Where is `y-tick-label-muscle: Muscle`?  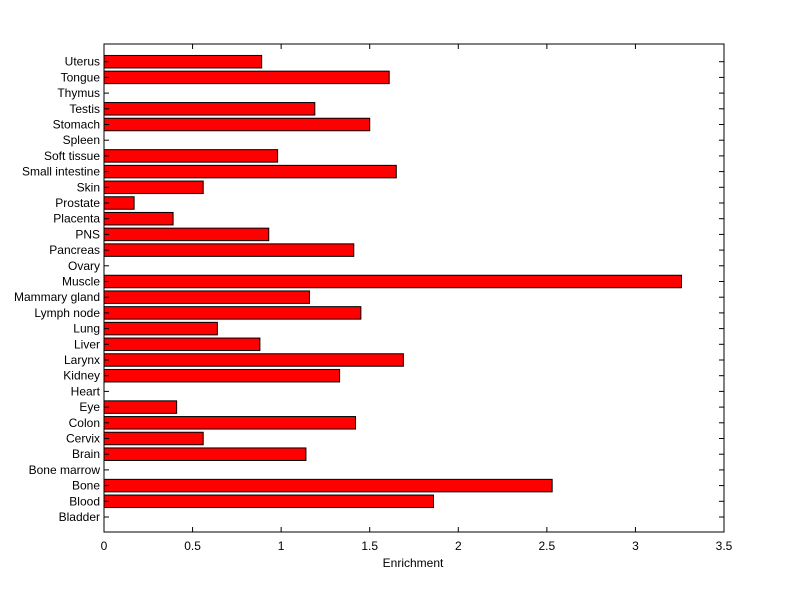
y-tick-label-muscle: Muscle is located at coordinates (81, 282).